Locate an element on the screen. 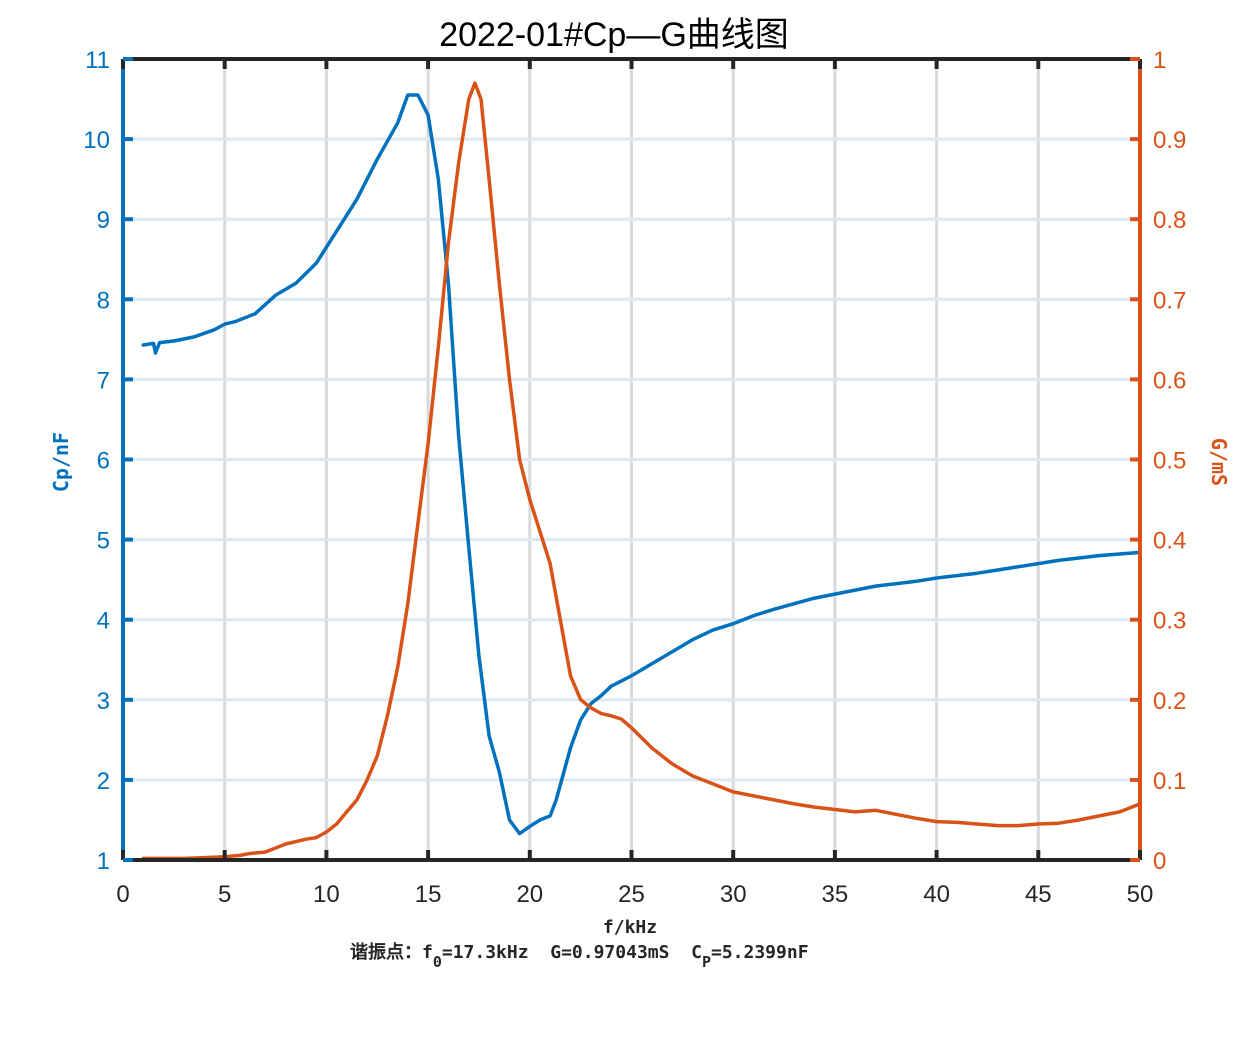 The image size is (1257, 1043). y-right-tick-label: 0.7 is located at coordinates (1169, 300).